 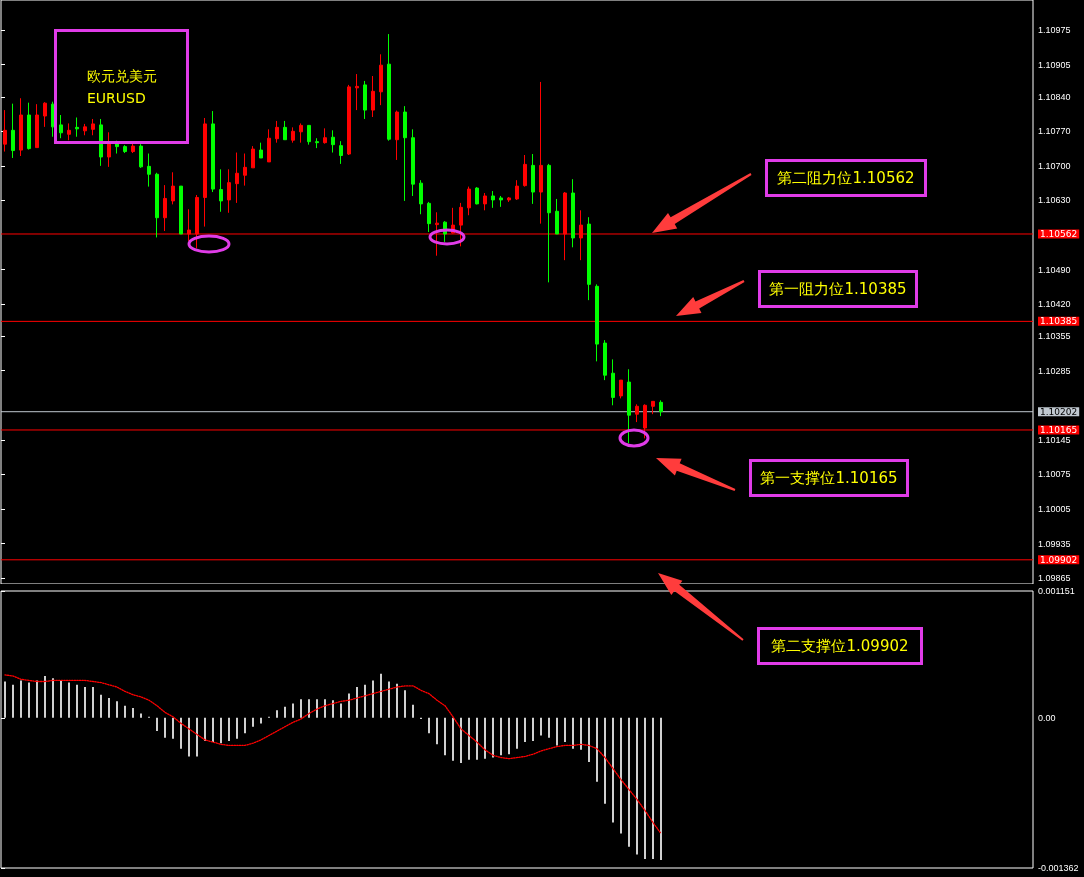 I want to click on y-tick-label: 1.10700, so click(x=1054, y=165).